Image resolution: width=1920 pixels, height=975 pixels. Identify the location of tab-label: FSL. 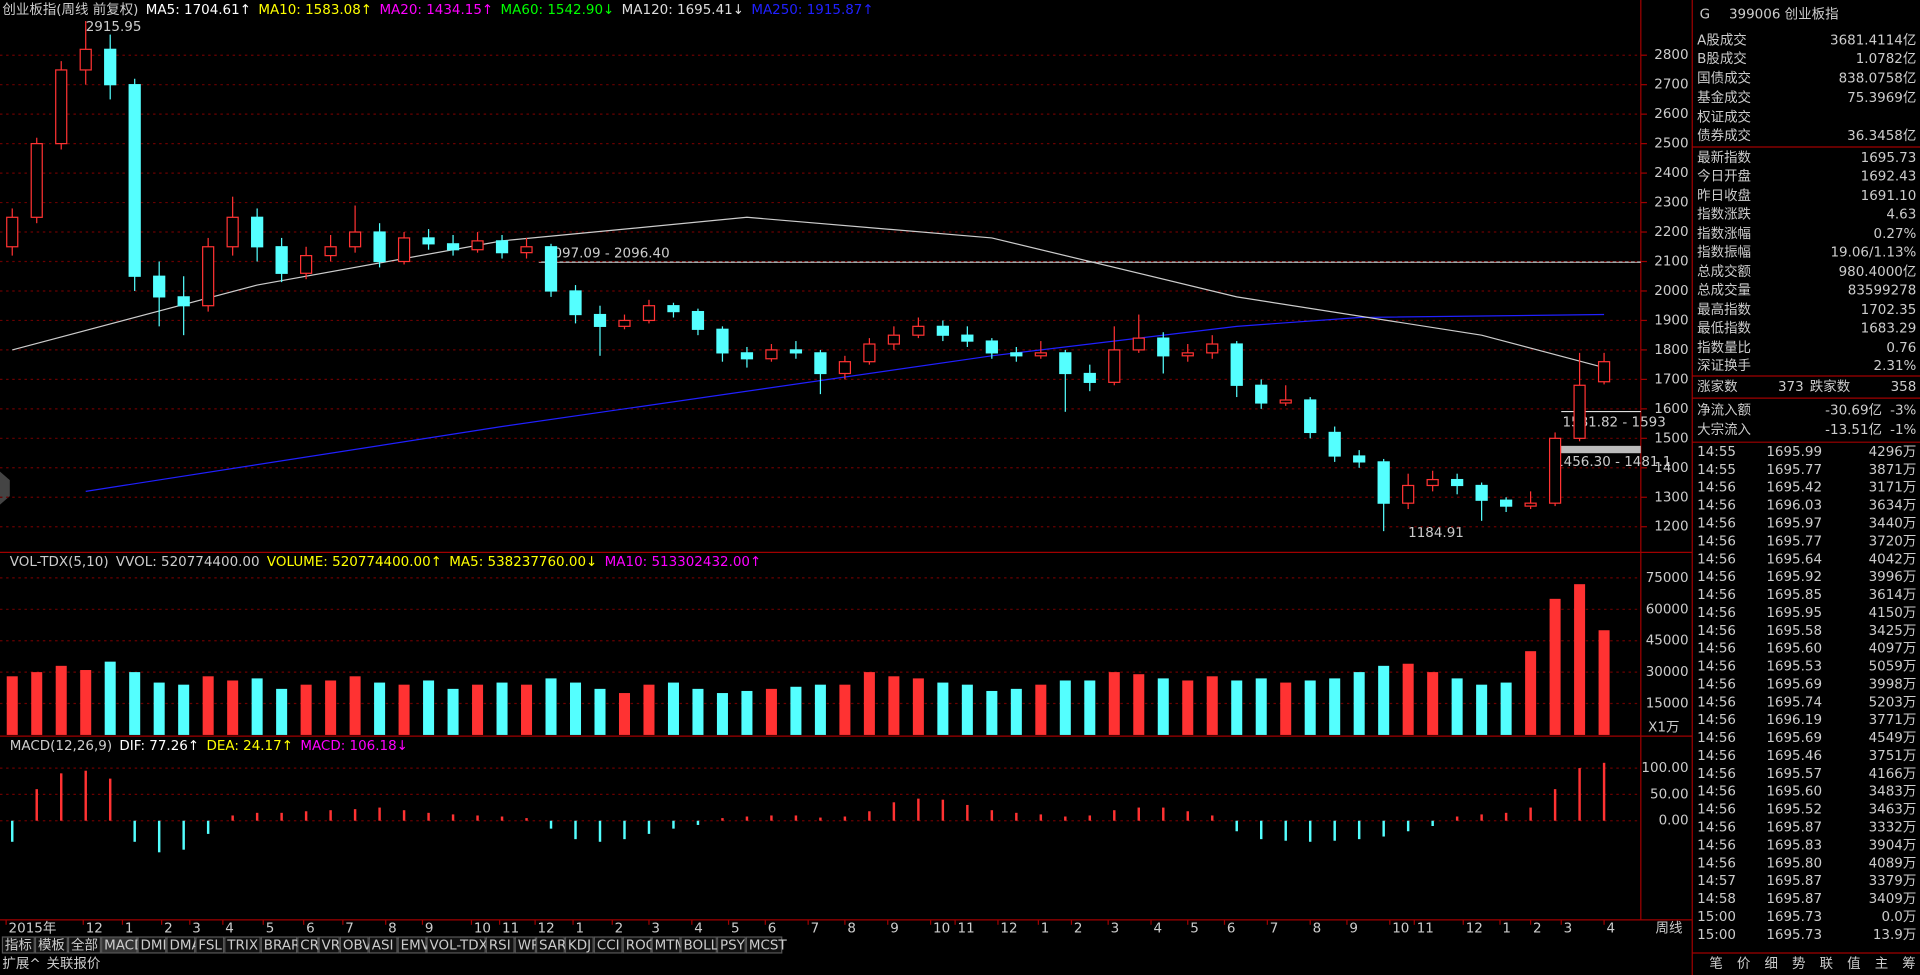
(210, 946).